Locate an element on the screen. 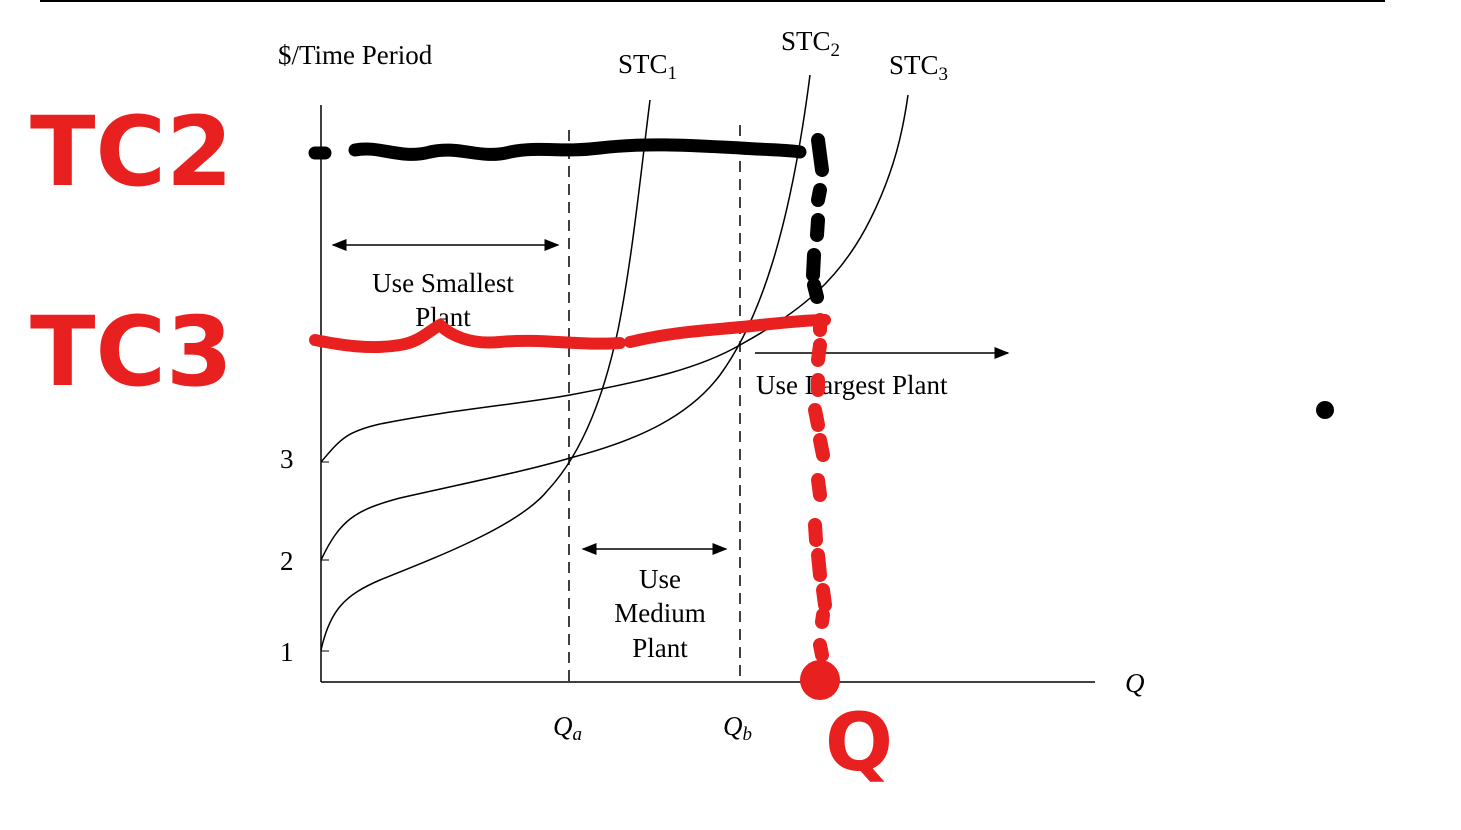 The height and width of the screenshot is (830, 1461). quantity-label: Qb is located at coordinates (737, 728).